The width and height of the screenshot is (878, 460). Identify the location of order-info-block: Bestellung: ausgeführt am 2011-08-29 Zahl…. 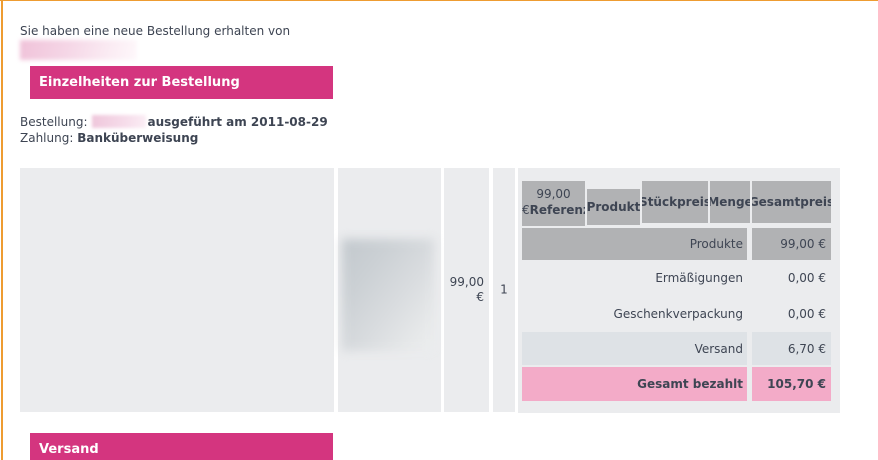
(174, 130).